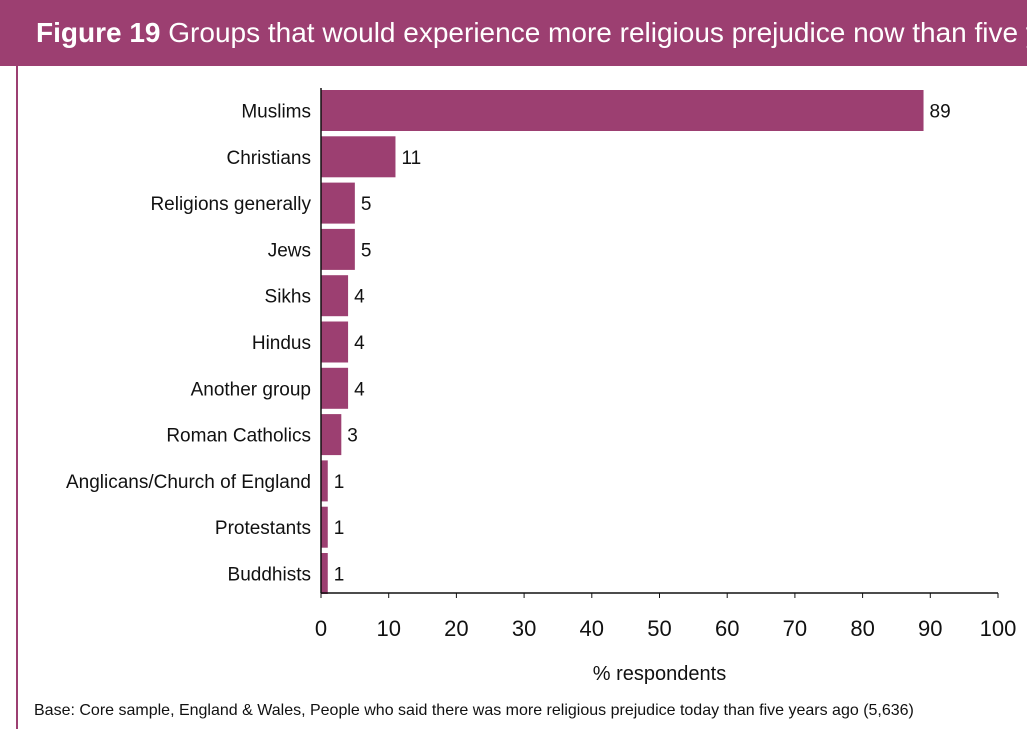 This screenshot has width=1027, height=729. Describe the element at coordinates (263, 528) in the screenshot. I see `category-label: Protestants` at that location.